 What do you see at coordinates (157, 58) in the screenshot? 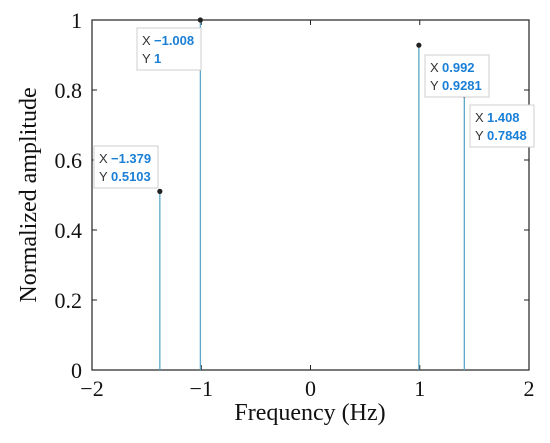
I see `datatip-y-value: 1` at bounding box center [157, 58].